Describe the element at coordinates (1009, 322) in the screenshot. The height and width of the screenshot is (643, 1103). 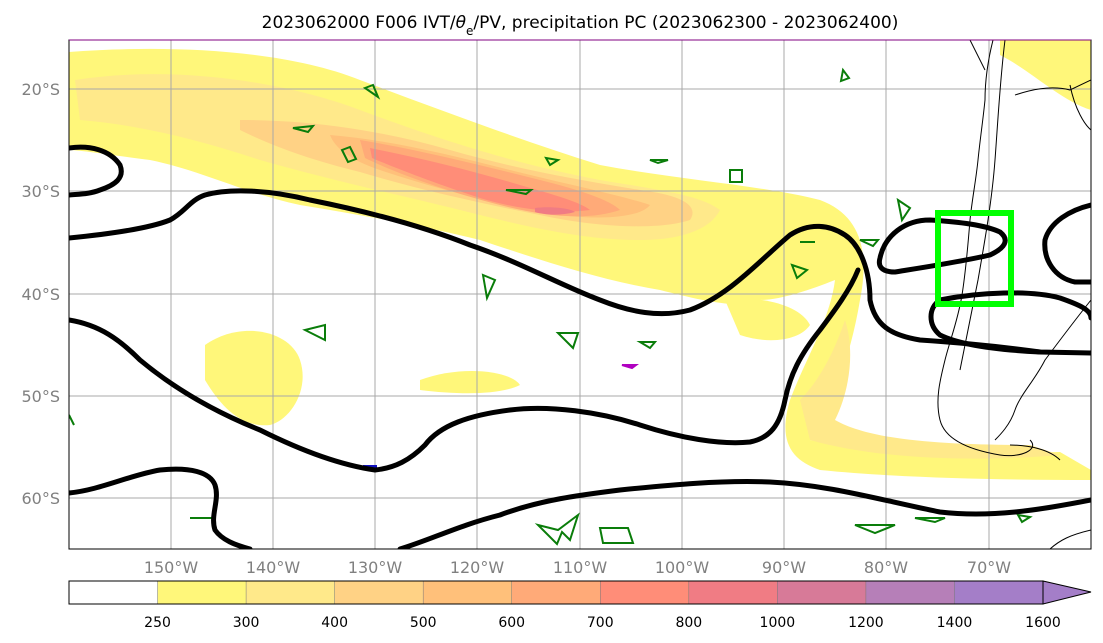
I see `contour-patagonia-loop` at that location.